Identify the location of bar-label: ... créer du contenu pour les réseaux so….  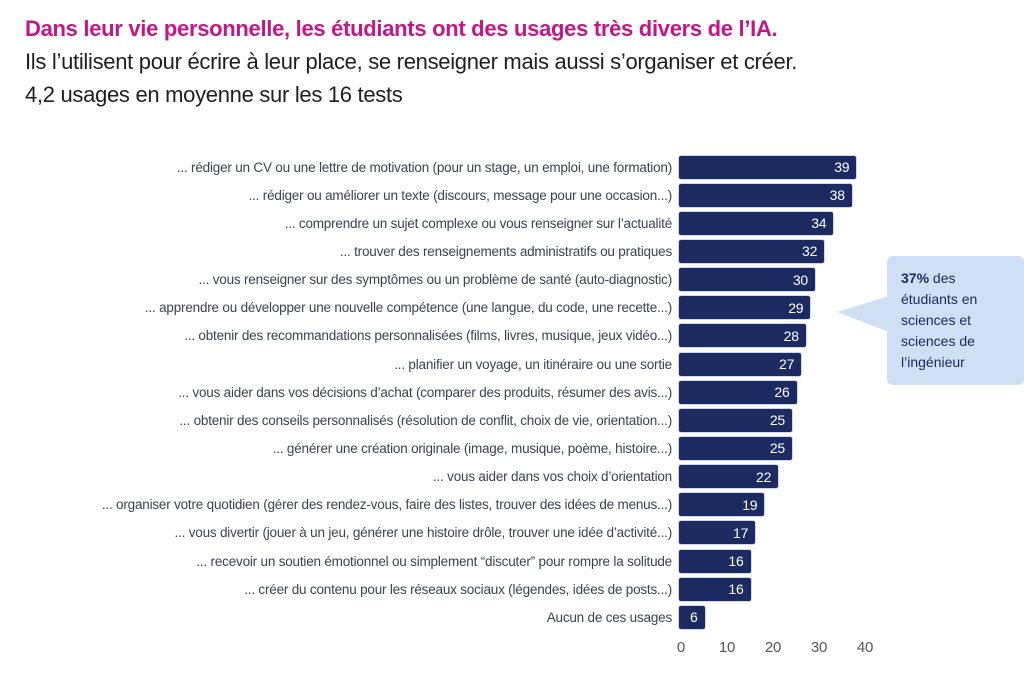
(458, 589).